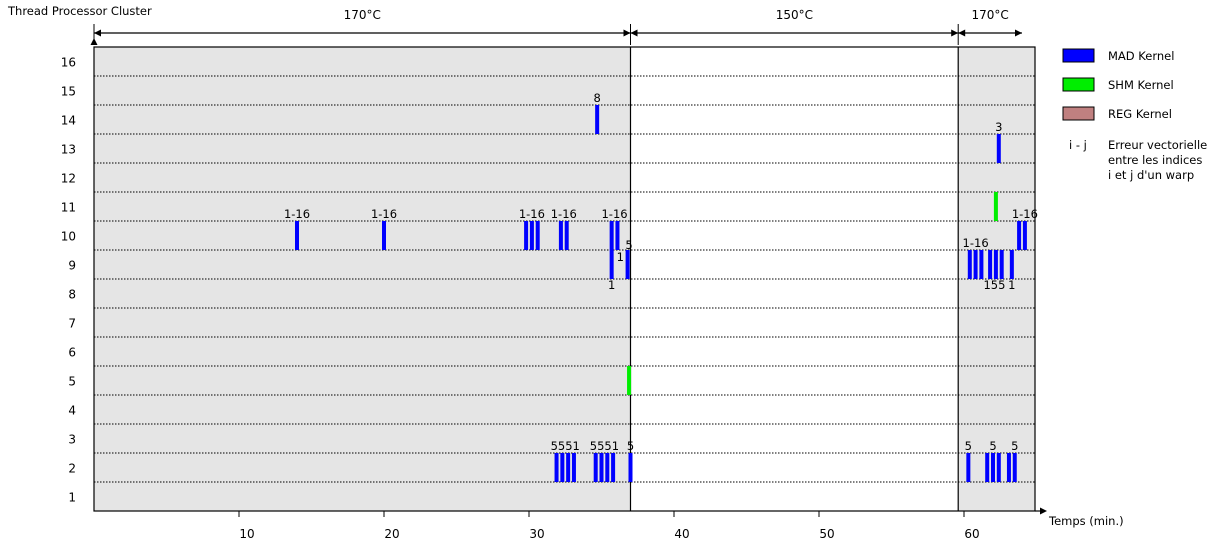 This screenshot has width=1220, height=545. What do you see at coordinates (72, 295) in the screenshot?
I see `y-tick-label: 8` at bounding box center [72, 295].